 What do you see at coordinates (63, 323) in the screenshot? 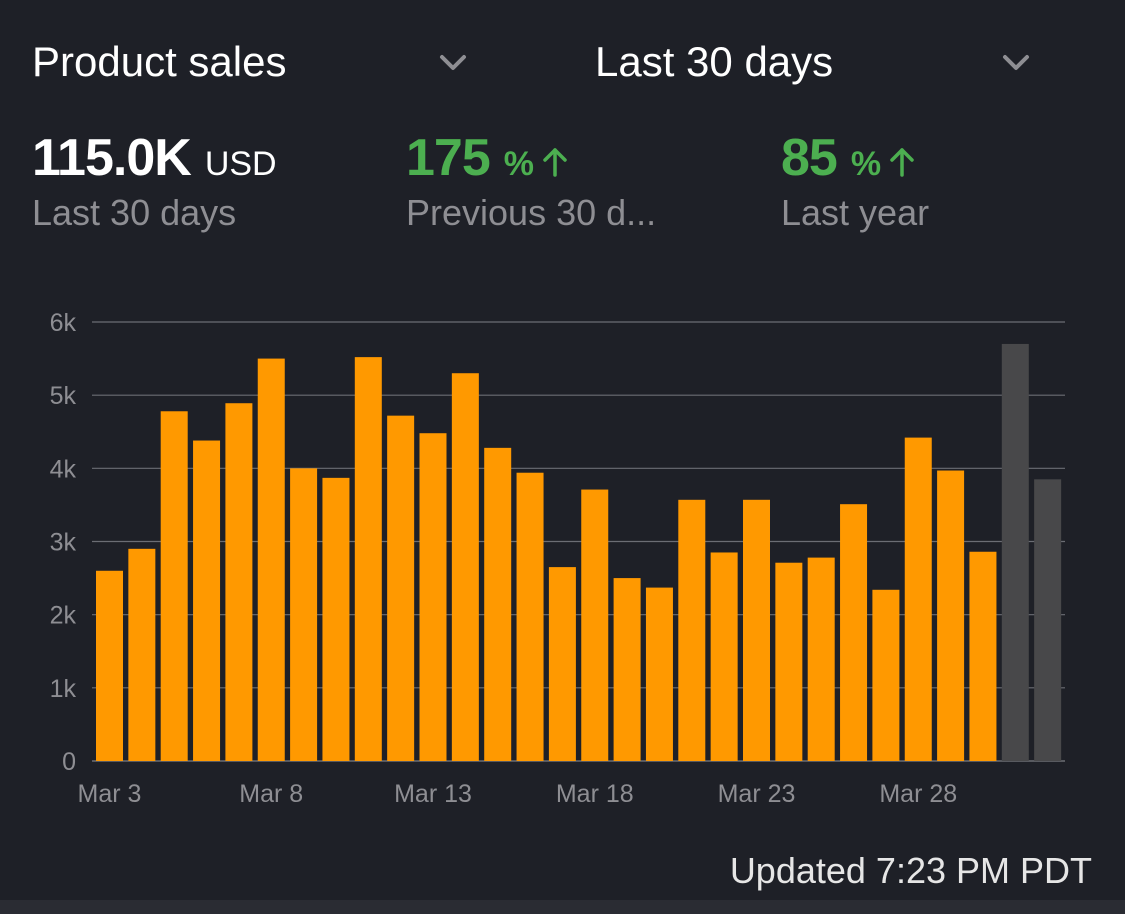
I see `y-tick-label: 6k` at bounding box center [63, 323].